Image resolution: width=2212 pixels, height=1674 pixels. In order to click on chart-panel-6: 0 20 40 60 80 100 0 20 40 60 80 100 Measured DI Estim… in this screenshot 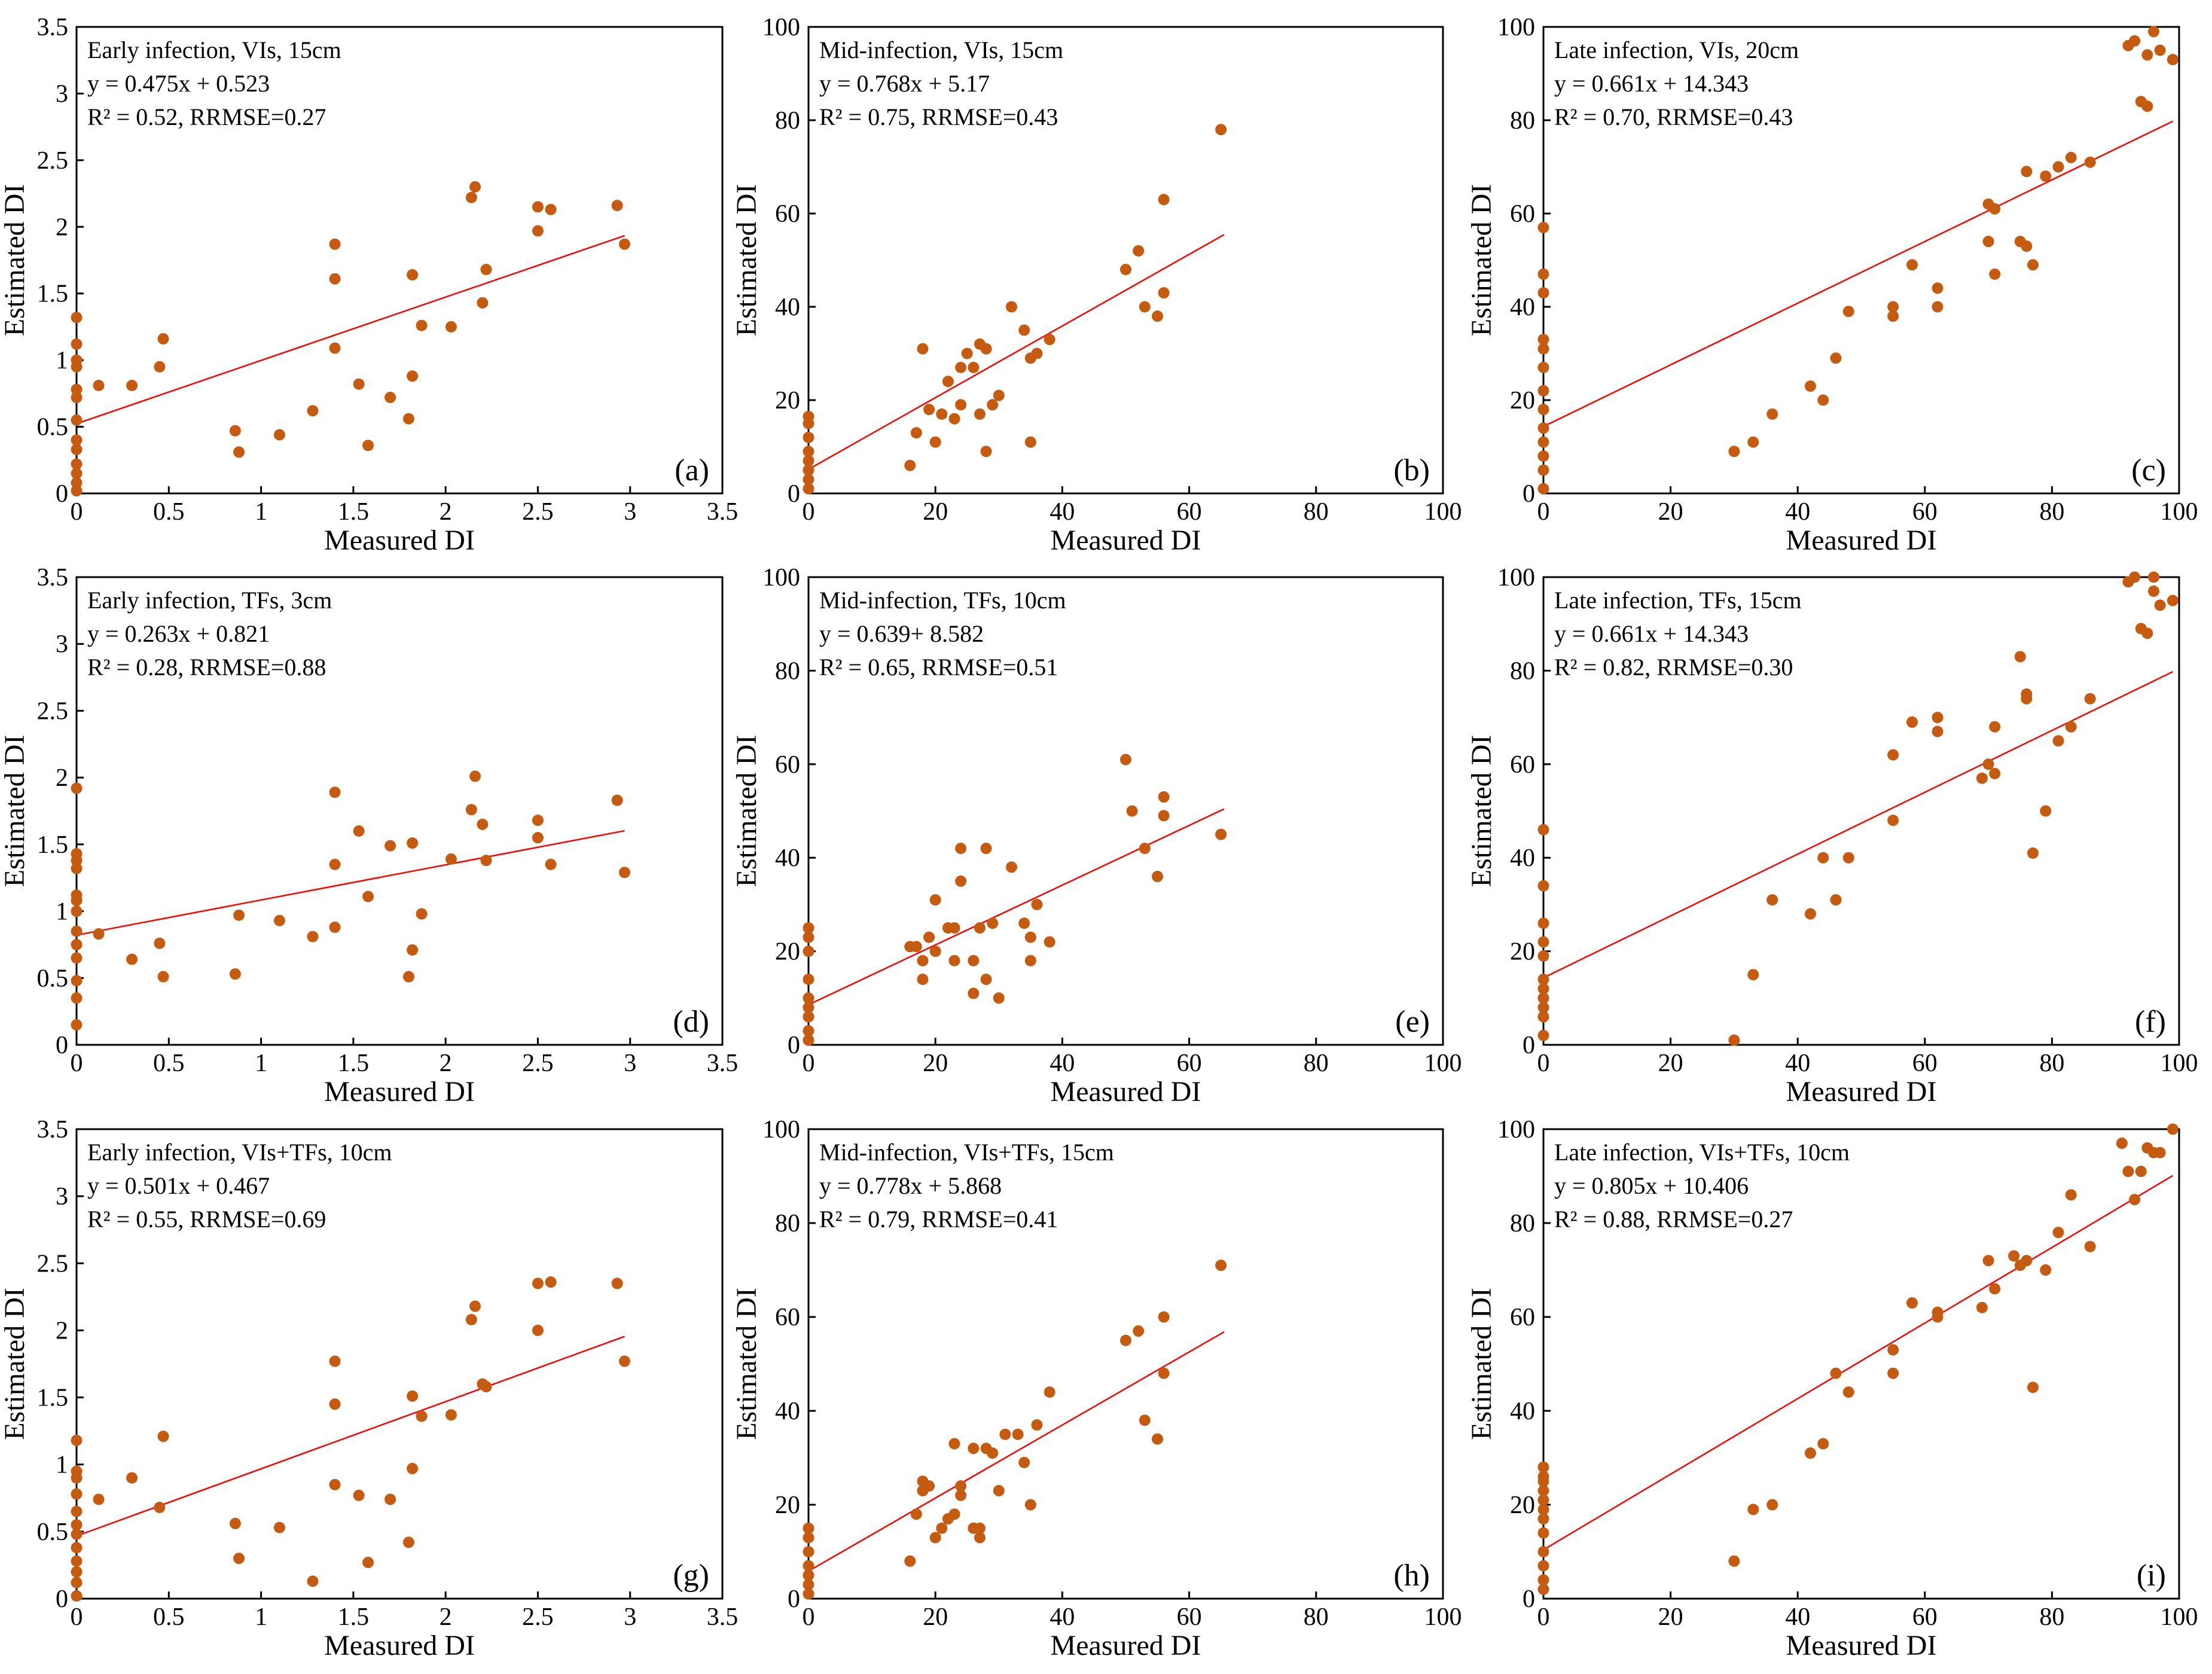, I will do `click(1832, 836)`.